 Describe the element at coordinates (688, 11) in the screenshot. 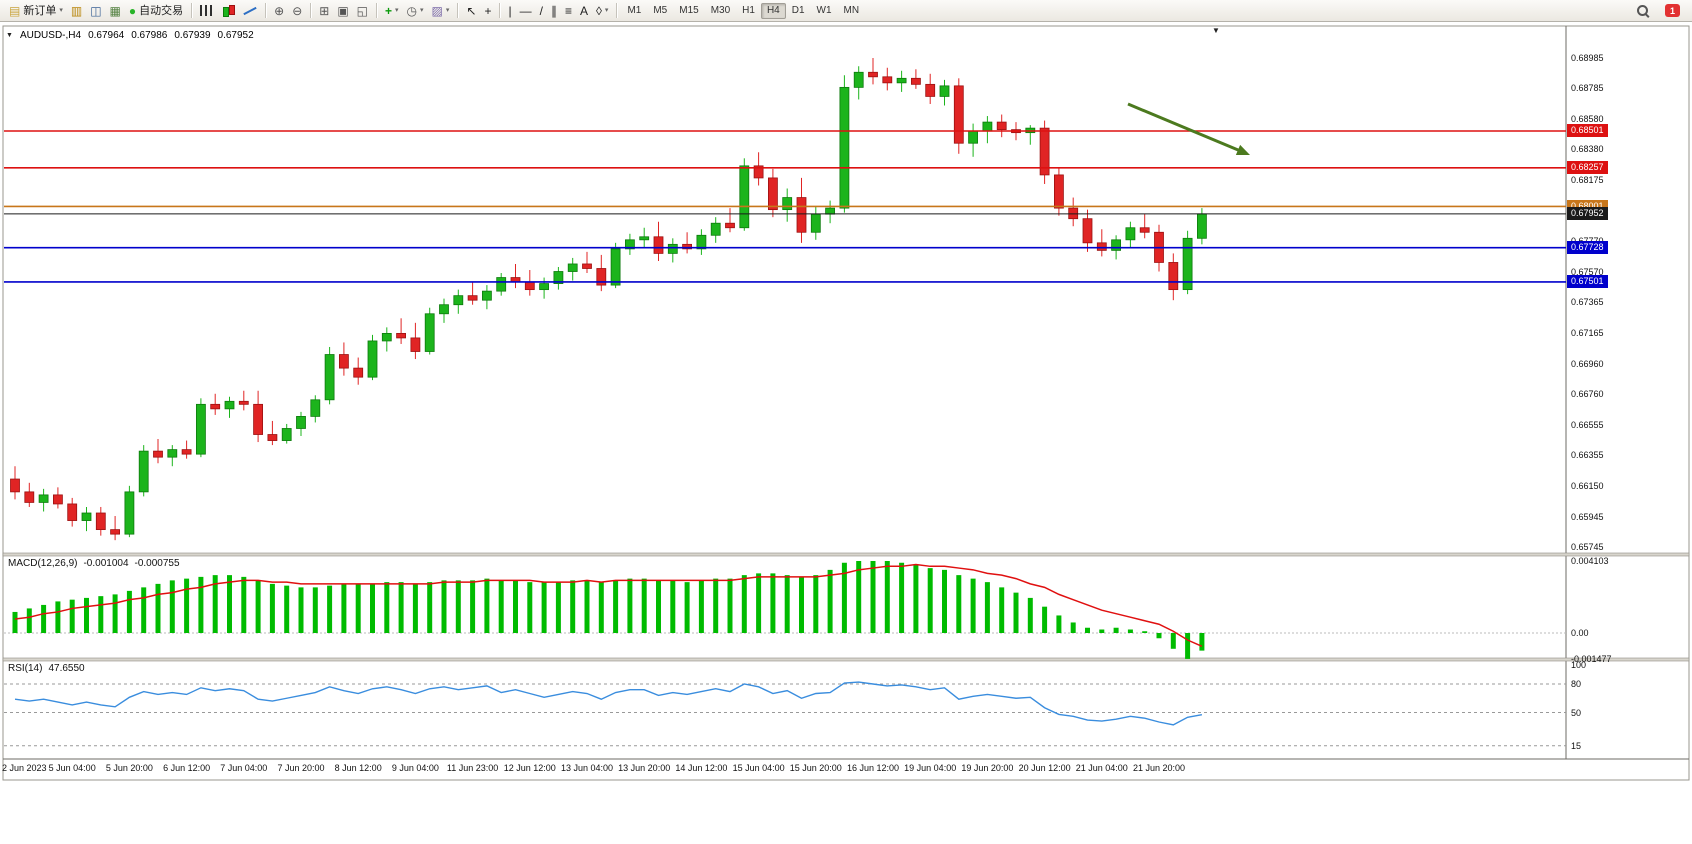

I see `timeframe-m15-button: M15` at that location.